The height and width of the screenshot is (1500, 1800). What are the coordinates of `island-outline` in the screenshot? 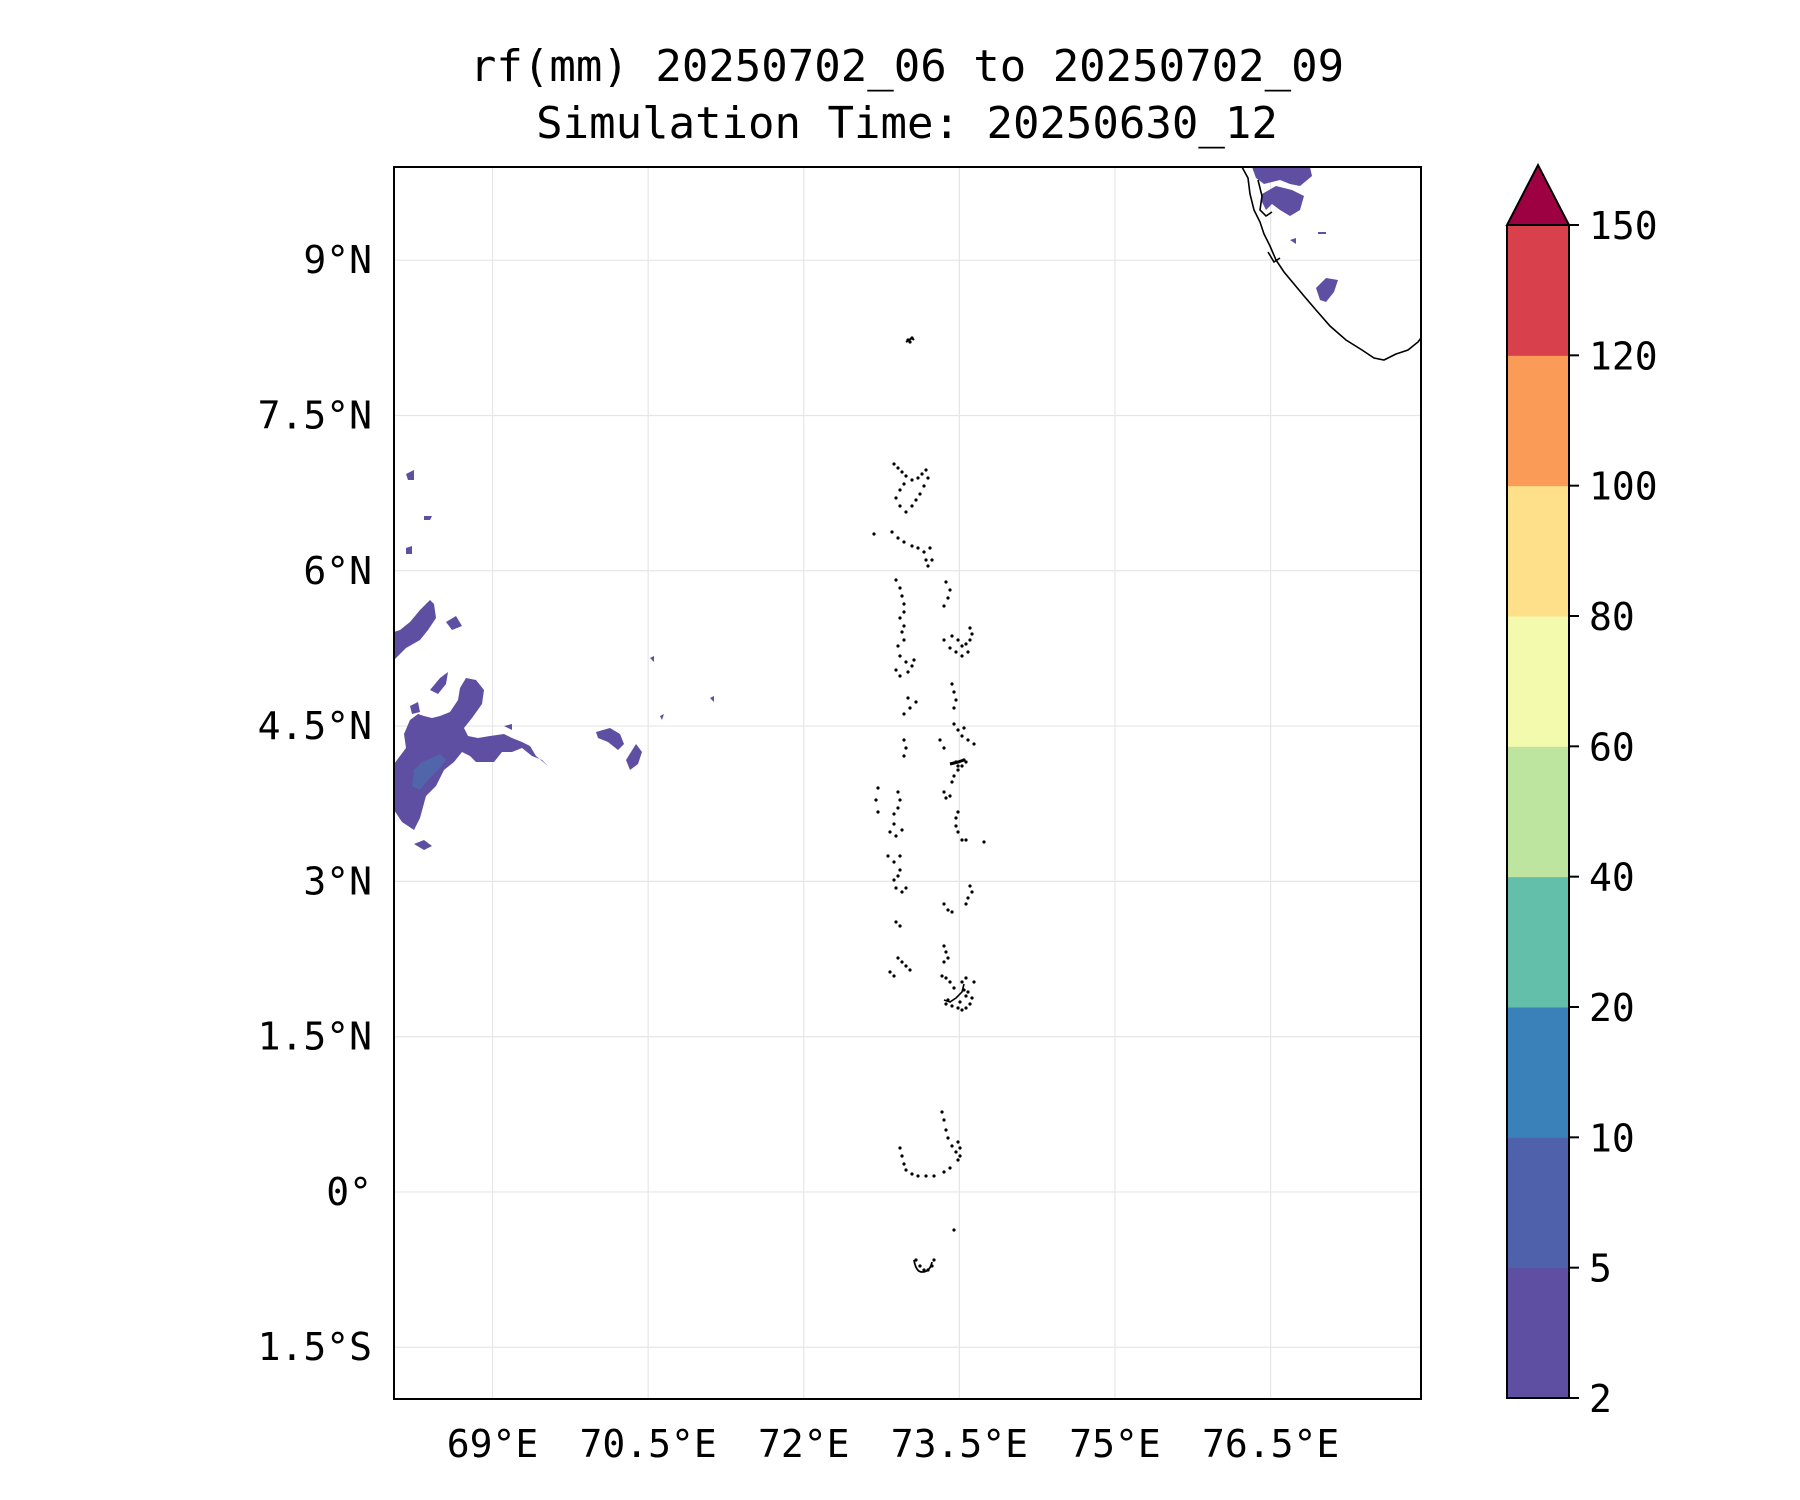 It's located at (954, 993).